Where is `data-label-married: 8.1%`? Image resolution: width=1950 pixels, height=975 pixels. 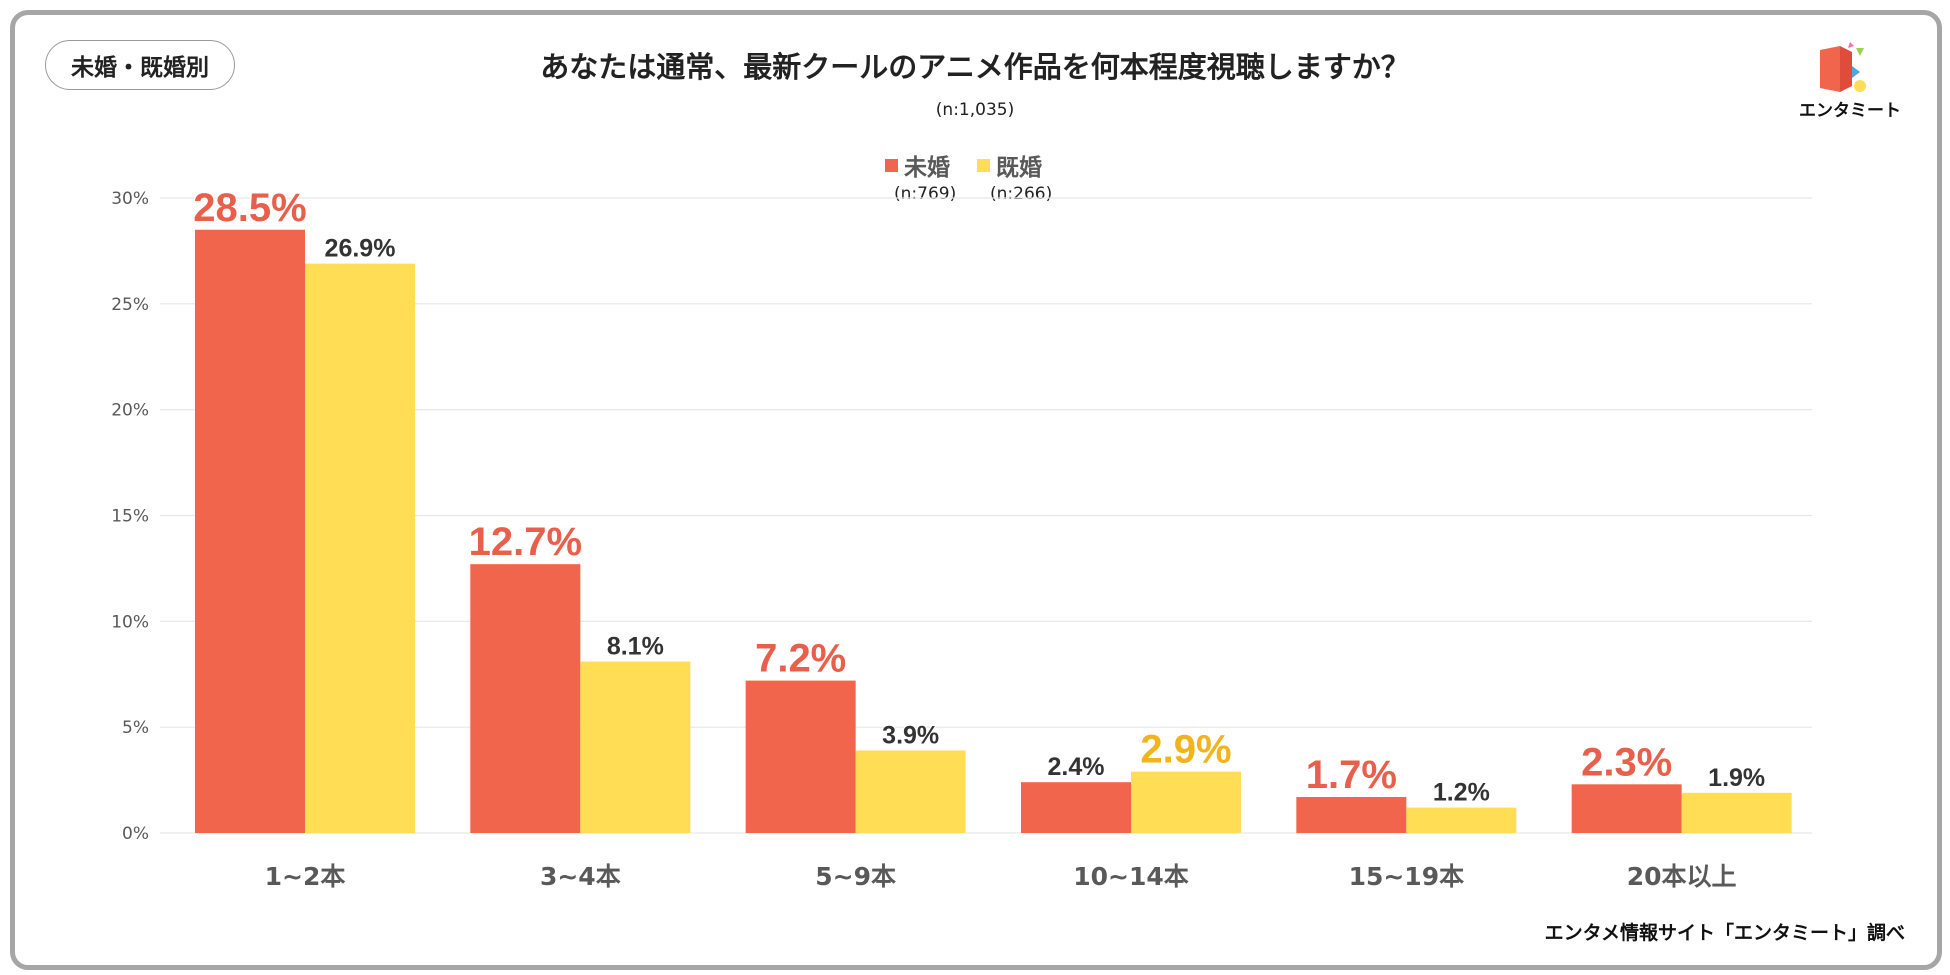
data-label-married: 8.1% is located at coordinates (635, 647).